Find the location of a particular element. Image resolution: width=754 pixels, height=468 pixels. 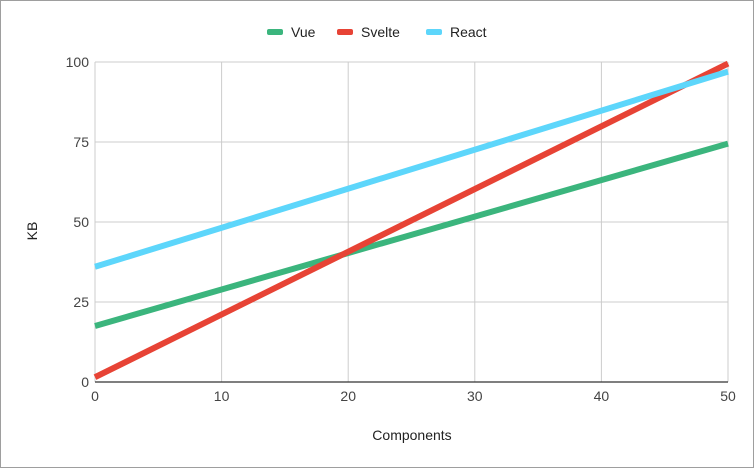

x-axis-title: Components is located at coordinates (411, 435).